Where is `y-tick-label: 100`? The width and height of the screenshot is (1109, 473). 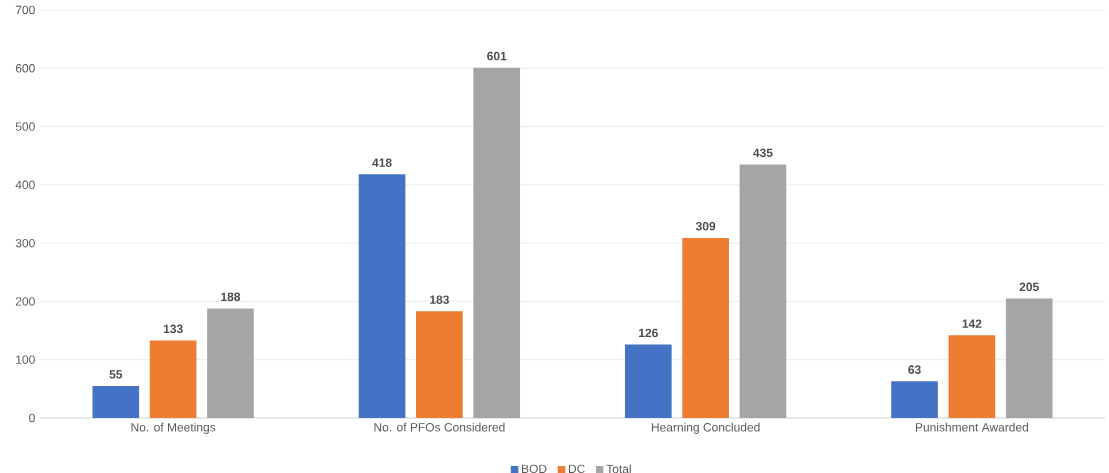
y-tick-label: 100 is located at coordinates (25, 359).